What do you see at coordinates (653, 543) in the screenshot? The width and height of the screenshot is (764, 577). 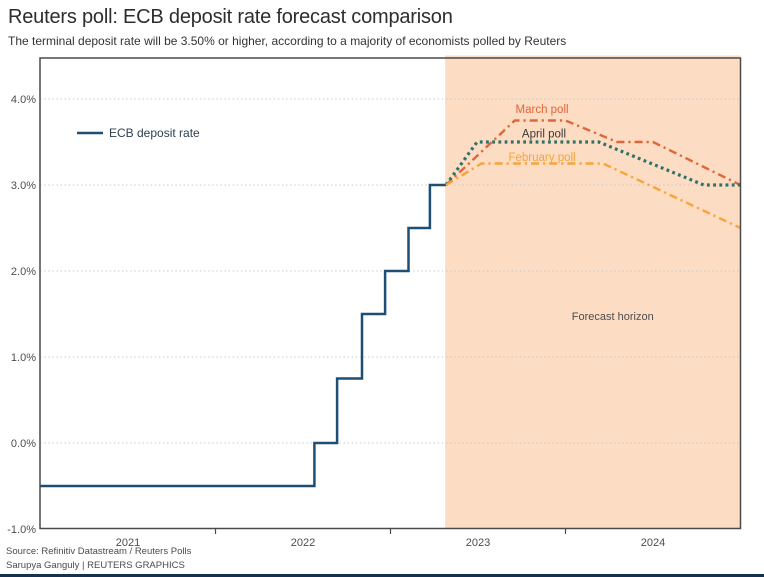 I see `x-axis-label: 2024` at bounding box center [653, 543].